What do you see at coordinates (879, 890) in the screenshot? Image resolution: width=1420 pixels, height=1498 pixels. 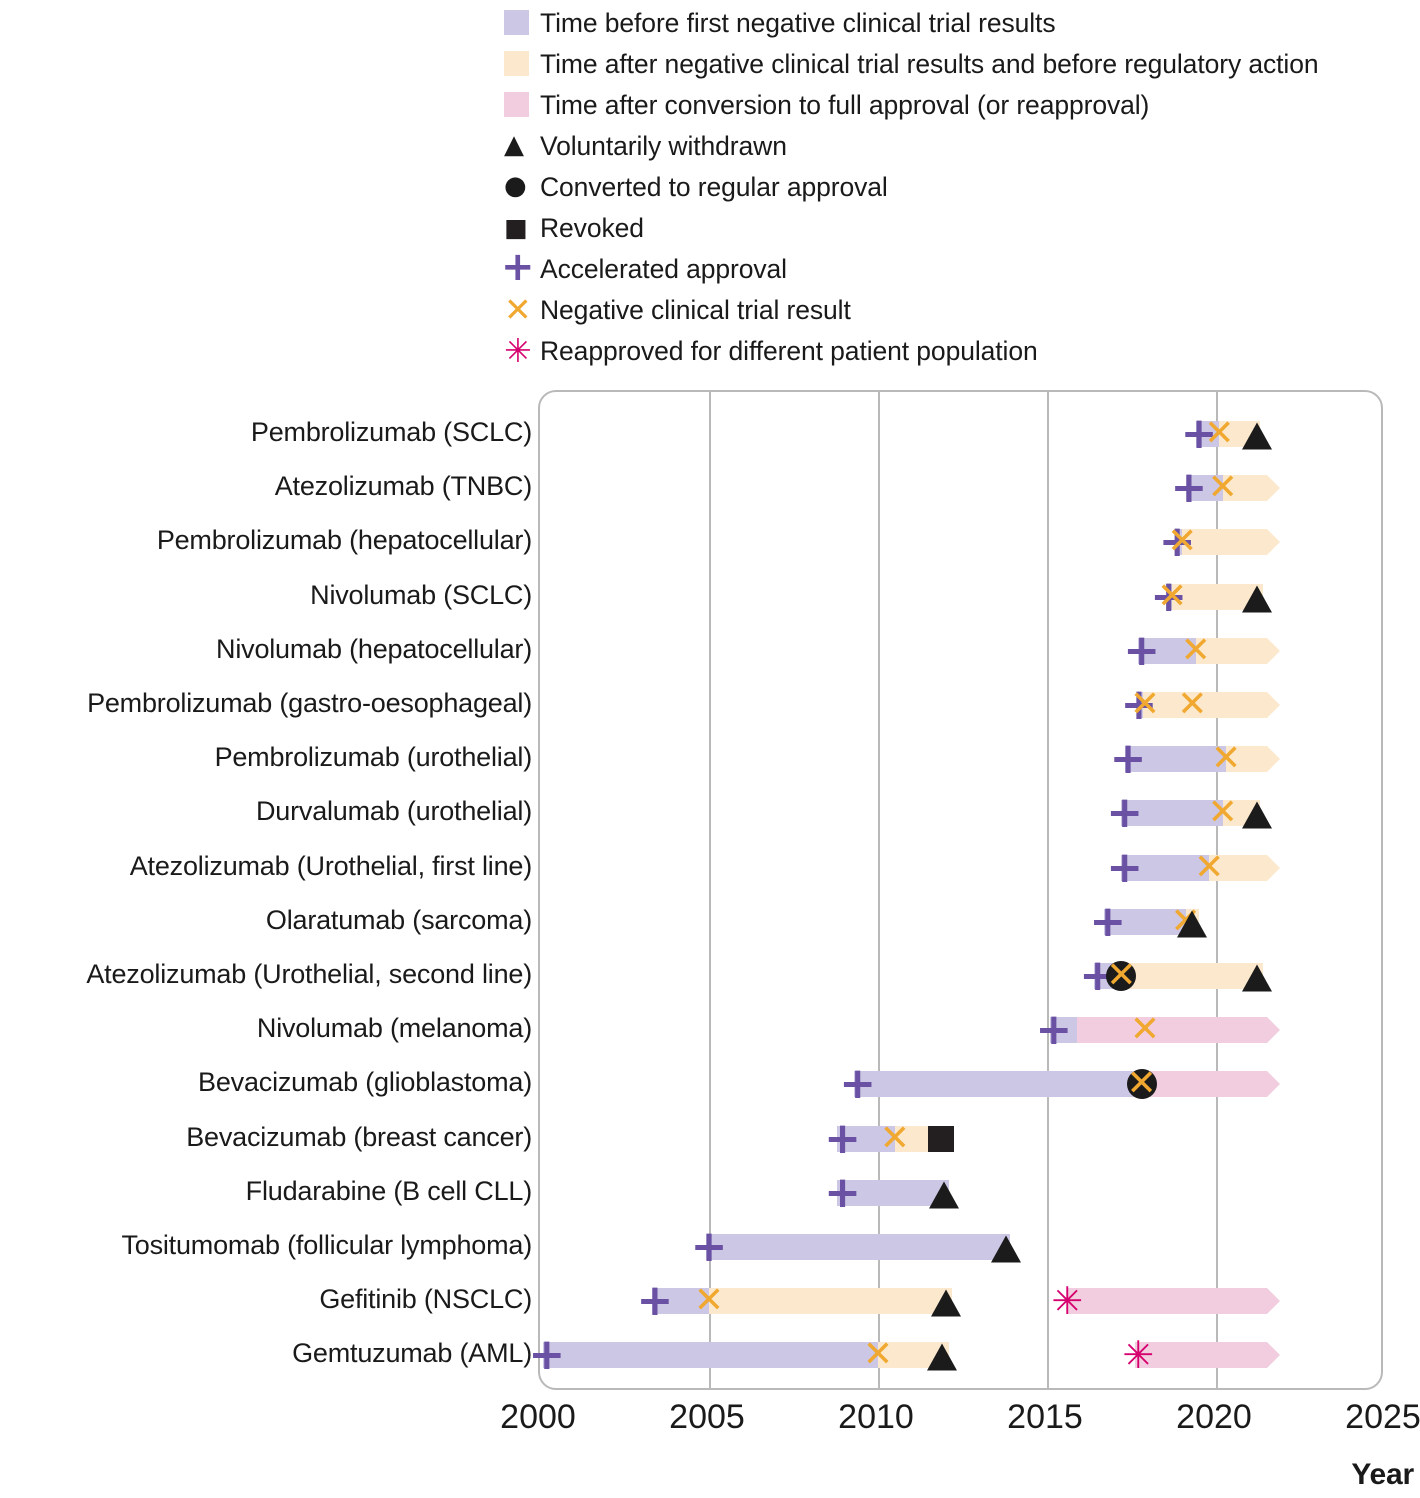 I see `gridline-2010` at bounding box center [879, 890].